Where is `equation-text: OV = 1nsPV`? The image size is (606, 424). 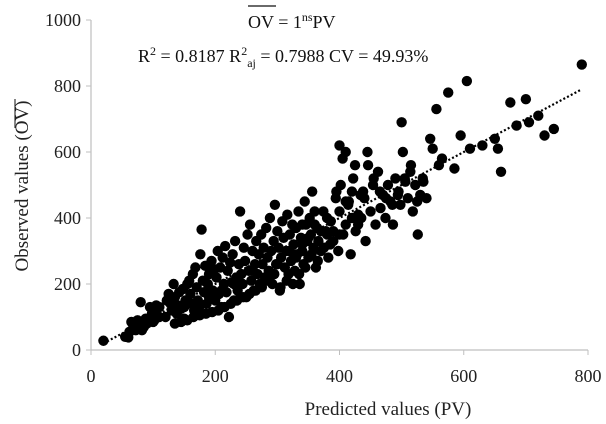 equation-text: OV = 1nsPV is located at coordinates (292, 21).